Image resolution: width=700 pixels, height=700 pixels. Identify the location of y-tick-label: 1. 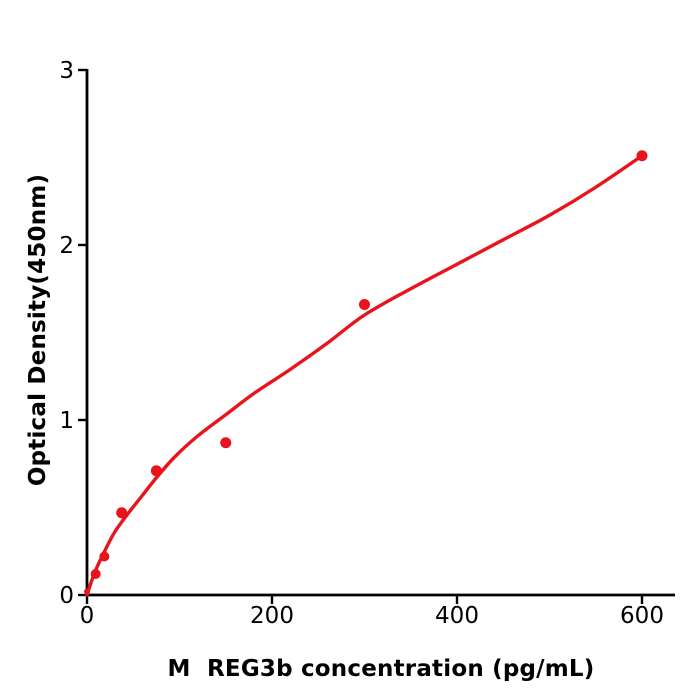
(66, 421).